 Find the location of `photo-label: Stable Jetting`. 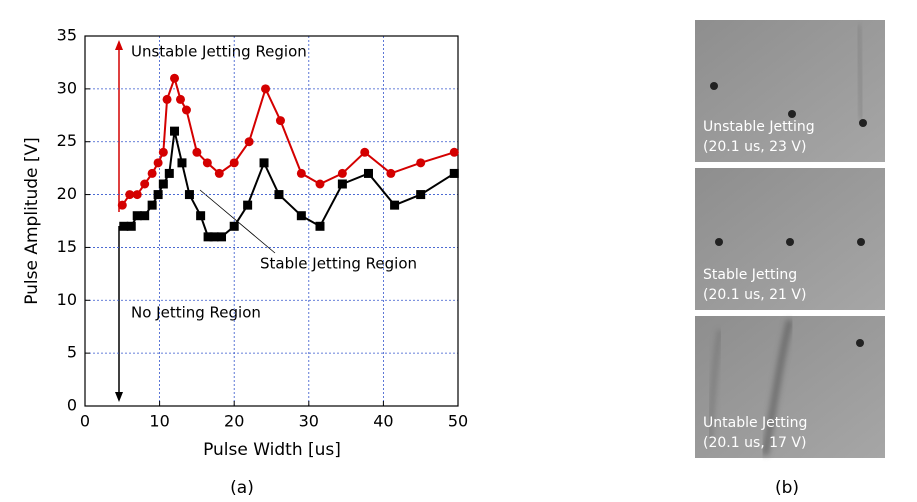

photo-label: Stable Jetting is located at coordinates (750, 275).